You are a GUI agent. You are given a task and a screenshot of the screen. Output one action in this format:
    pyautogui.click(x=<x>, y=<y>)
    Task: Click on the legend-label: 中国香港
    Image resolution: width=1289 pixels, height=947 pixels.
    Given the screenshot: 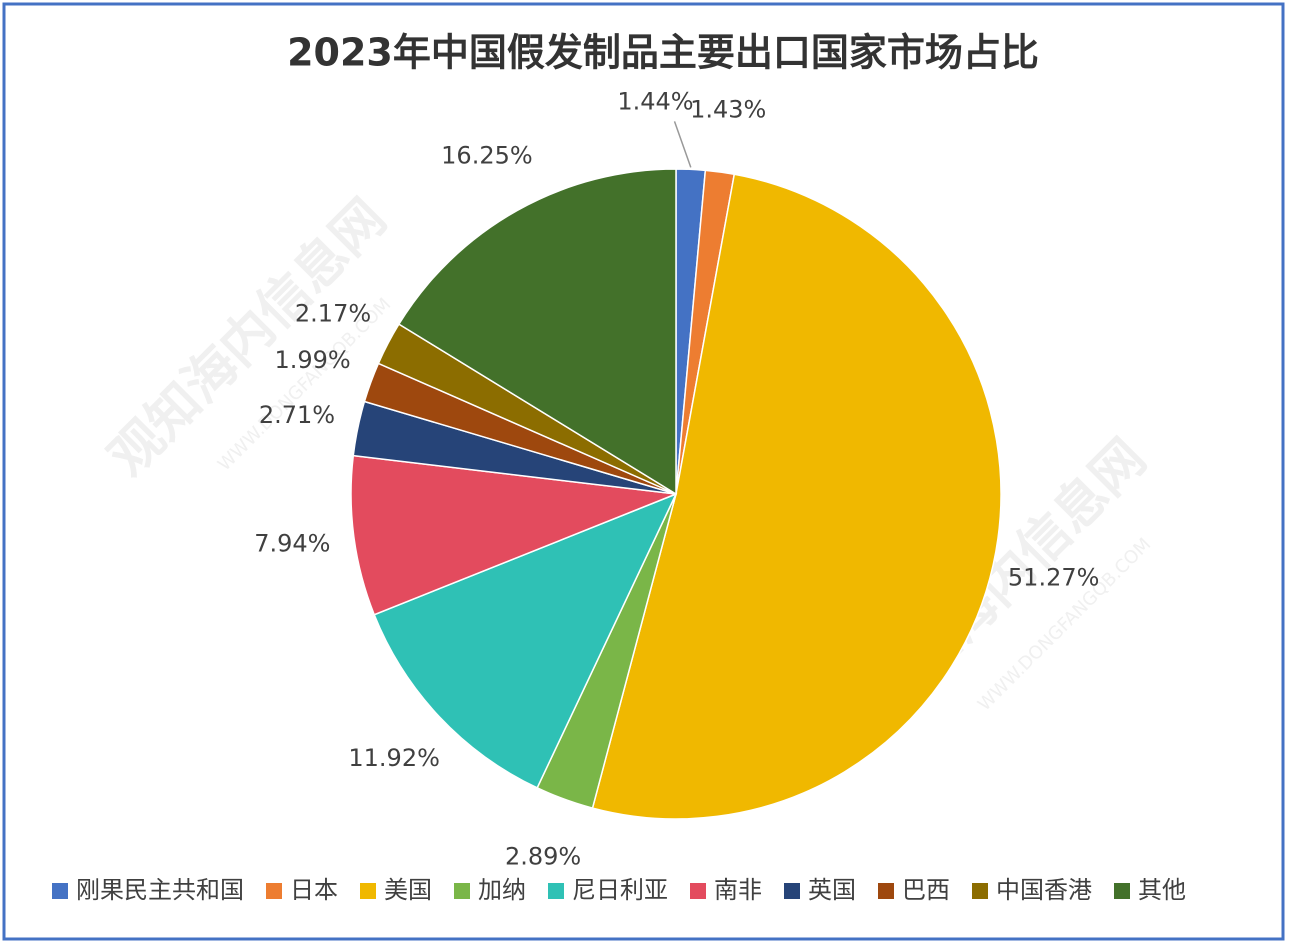 What is the action you would take?
    pyautogui.click(x=1044, y=890)
    